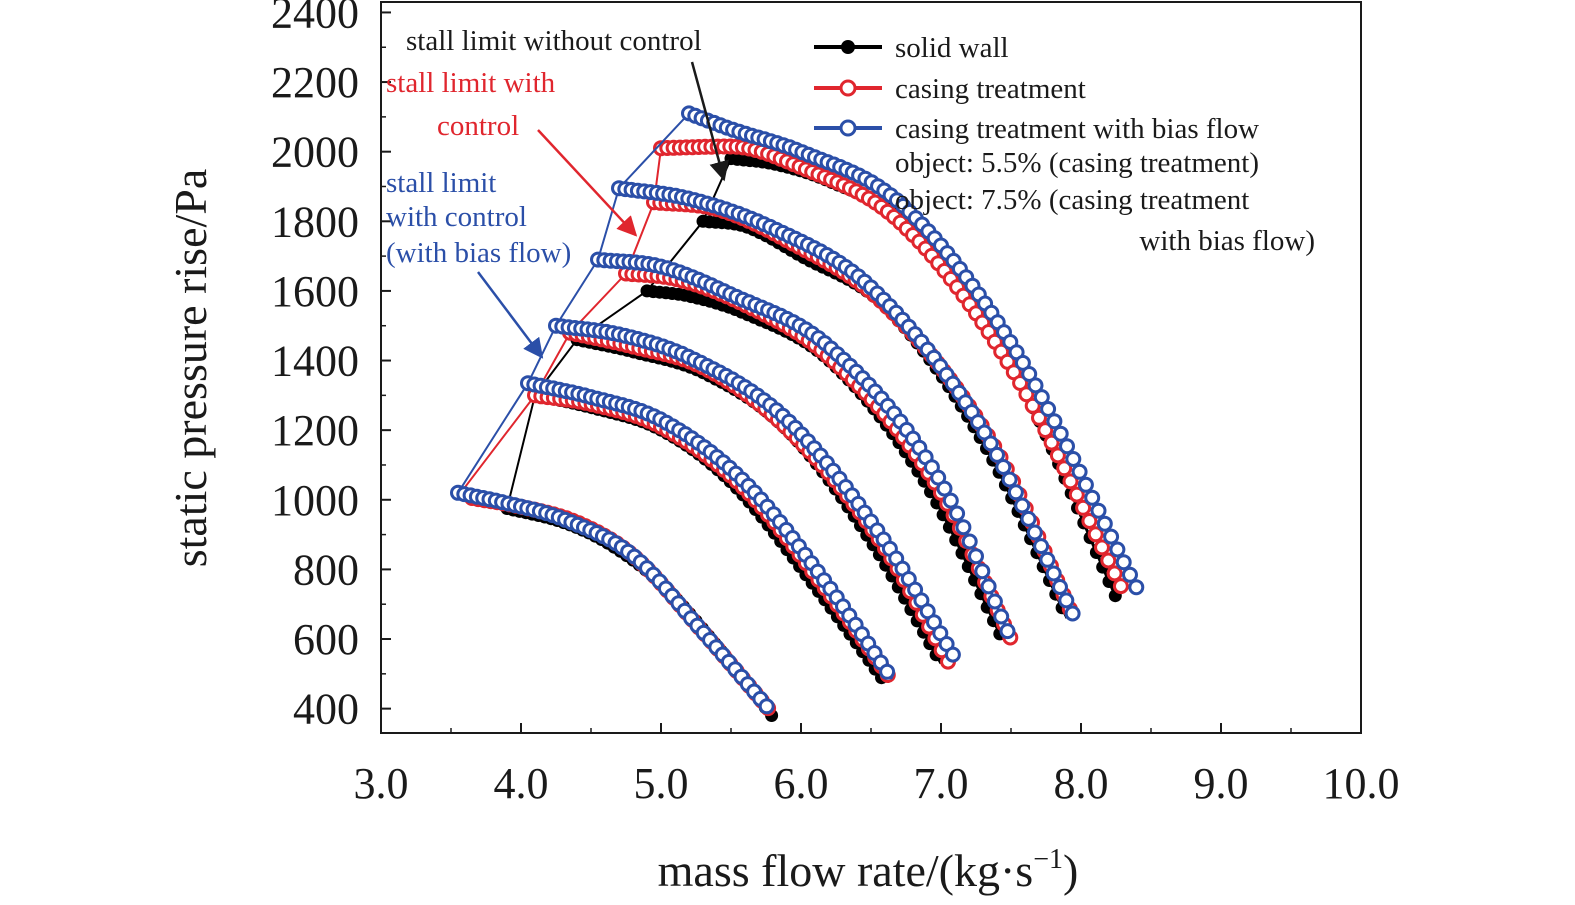 Image resolution: width=1575 pixels, height=905 pixels. I want to click on annotation-with-control: stall limit with control, so click(512, 152).